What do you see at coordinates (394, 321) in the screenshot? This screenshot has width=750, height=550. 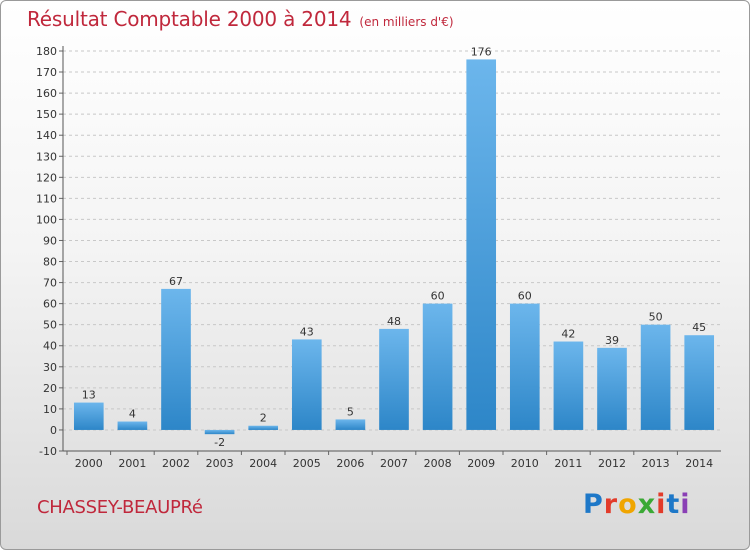 I see `data-label-2007: 48` at bounding box center [394, 321].